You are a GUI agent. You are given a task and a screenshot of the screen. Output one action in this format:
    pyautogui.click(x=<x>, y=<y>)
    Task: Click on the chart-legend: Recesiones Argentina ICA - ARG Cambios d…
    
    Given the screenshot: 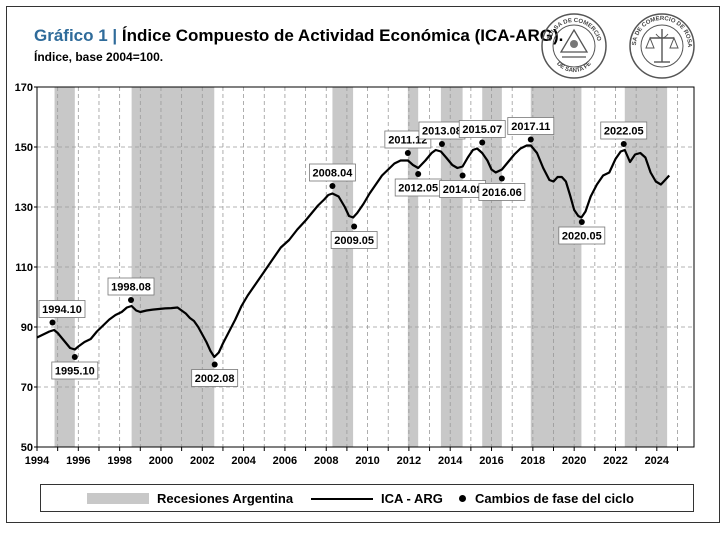 What is the action you would take?
    pyautogui.click(x=367, y=498)
    